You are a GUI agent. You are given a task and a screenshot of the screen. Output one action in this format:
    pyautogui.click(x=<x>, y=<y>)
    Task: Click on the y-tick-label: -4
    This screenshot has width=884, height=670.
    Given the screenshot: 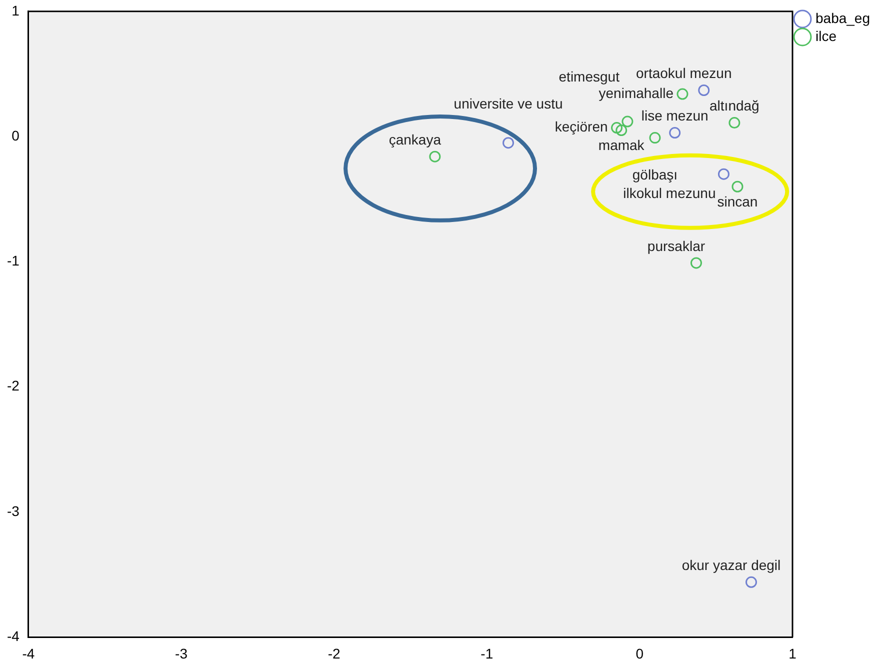 What is the action you would take?
    pyautogui.click(x=13, y=636)
    